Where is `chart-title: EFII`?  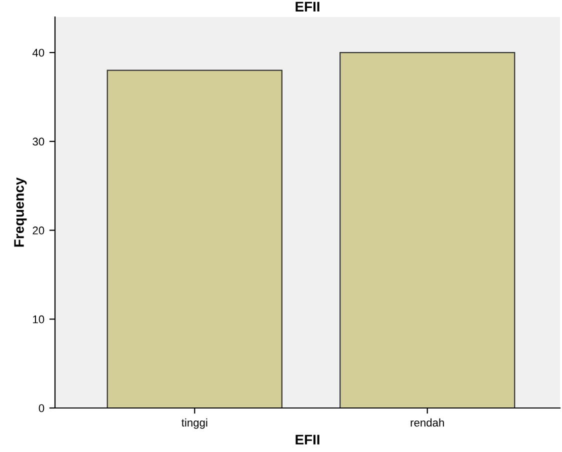
chart-title: EFII is located at coordinates (308, 7).